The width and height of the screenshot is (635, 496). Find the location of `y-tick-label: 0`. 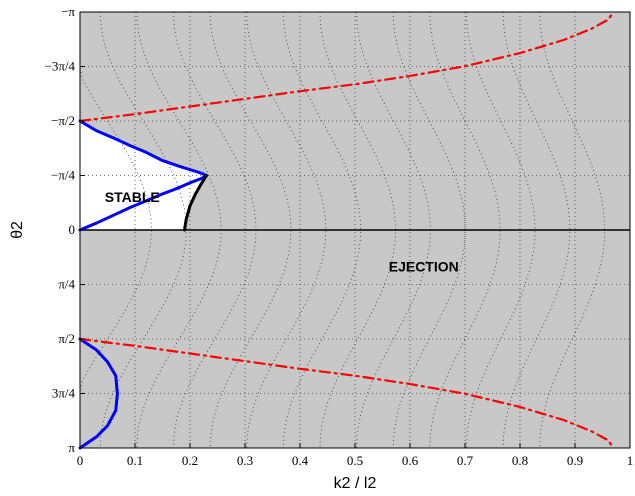

y-tick-label: 0 is located at coordinates (72, 229).